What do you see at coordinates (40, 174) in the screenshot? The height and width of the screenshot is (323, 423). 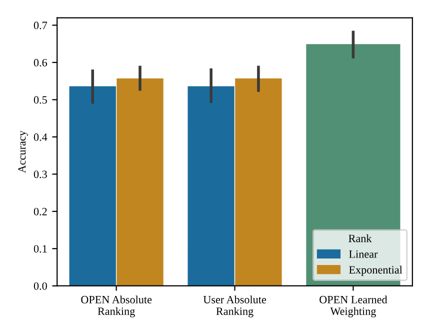 I see `y-tick-label: 0.3` at bounding box center [40, 174].